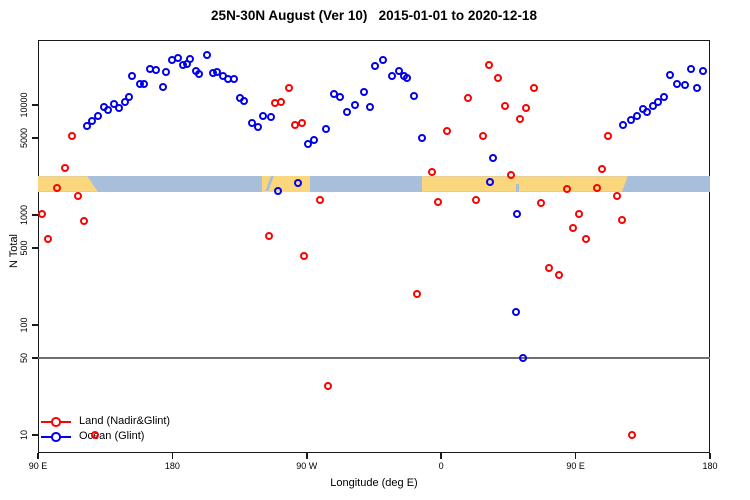 This screenshot has width=750, height=500. I want to click on y-tick-label: 10000, so click(24, 105).